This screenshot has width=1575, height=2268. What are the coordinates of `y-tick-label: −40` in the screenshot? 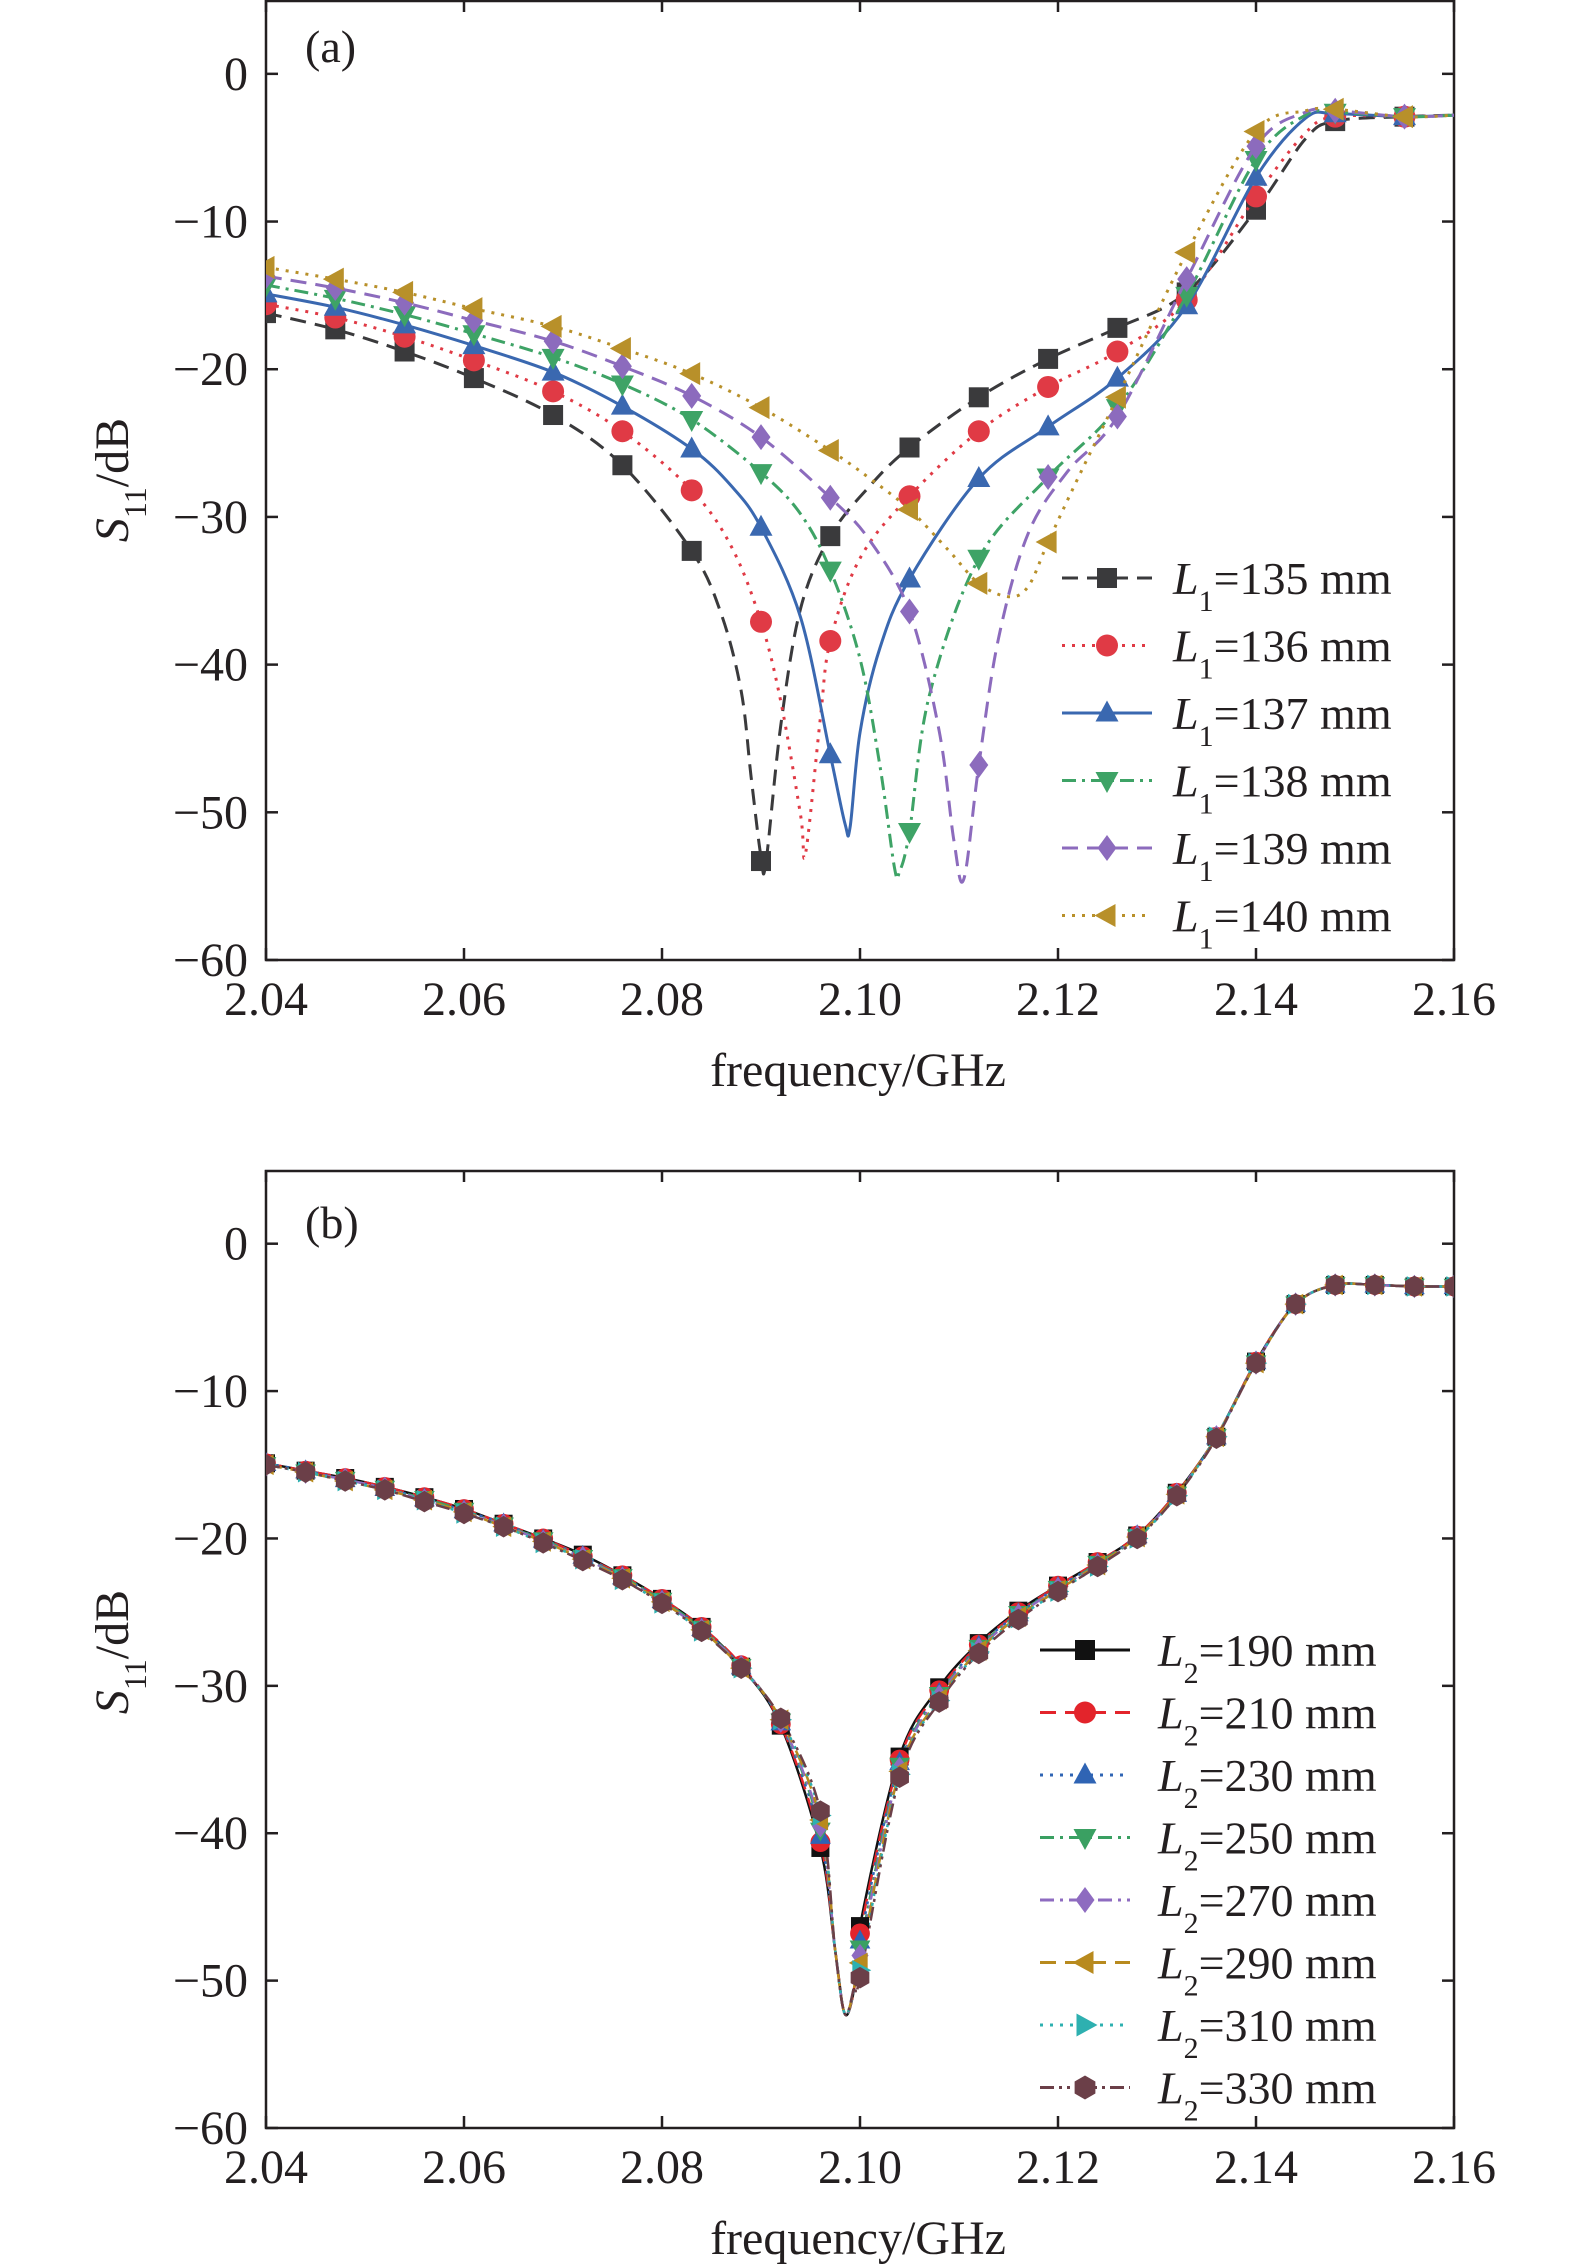 It's located at (210, 665).